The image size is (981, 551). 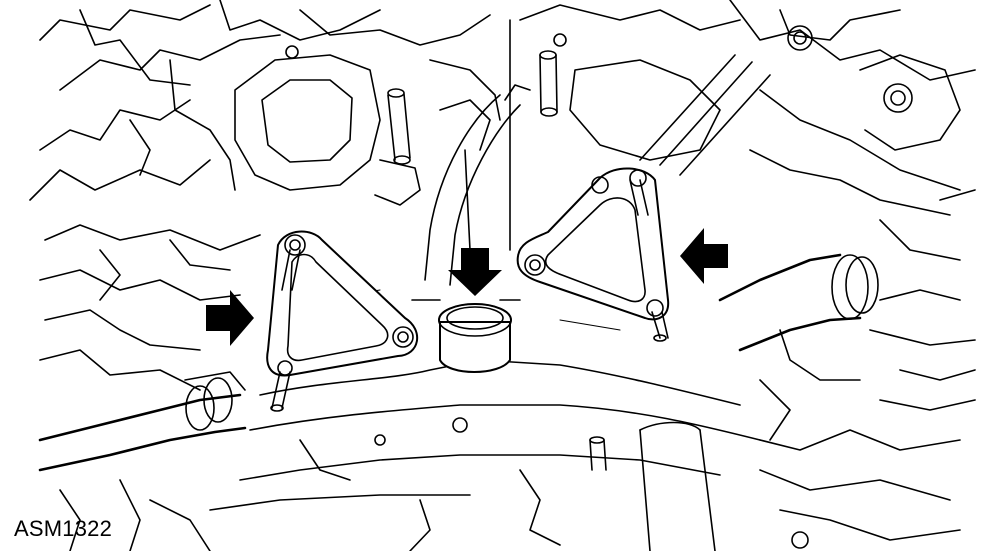 I want to click on right-gasket-arrow, so click(x=704, y=256).